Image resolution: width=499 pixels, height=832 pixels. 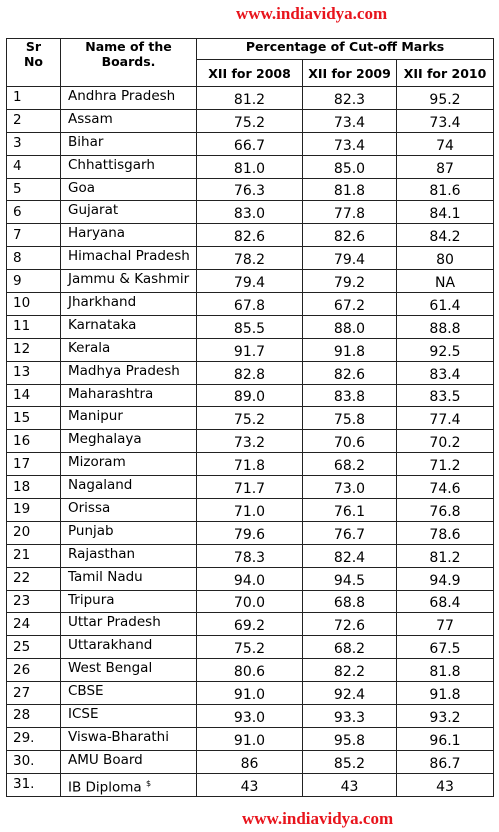 What do you see at coordinates (445, 120) in the screenshot?
I see `cutoff-value: 73.4` at bounding box center [445, 120].